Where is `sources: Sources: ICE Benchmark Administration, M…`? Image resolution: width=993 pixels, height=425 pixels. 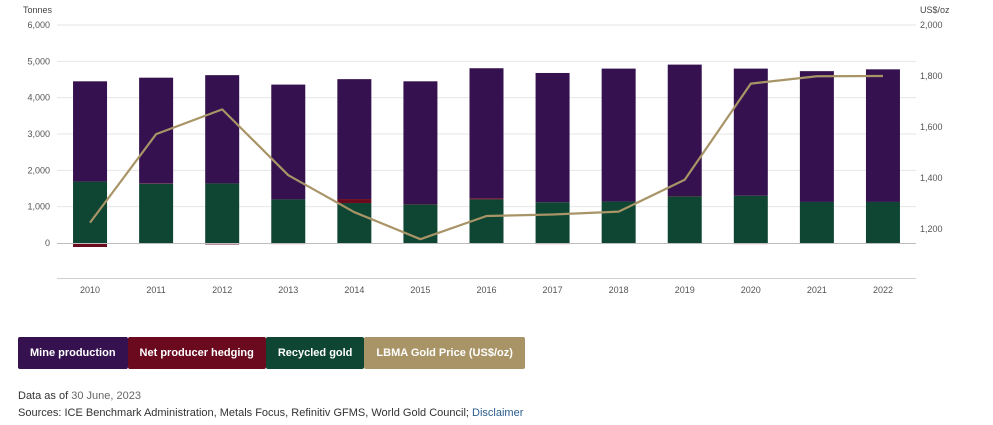
sources: Sources: ICE Benchmark Administration, M… is located at coordinates (270, 413).